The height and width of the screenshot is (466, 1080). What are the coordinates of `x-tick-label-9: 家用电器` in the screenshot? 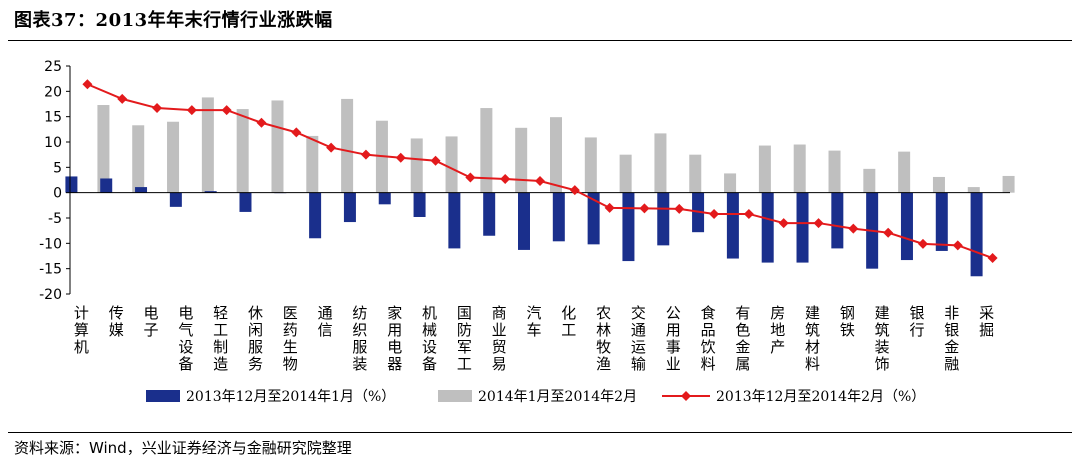 It's located at (394, 338).